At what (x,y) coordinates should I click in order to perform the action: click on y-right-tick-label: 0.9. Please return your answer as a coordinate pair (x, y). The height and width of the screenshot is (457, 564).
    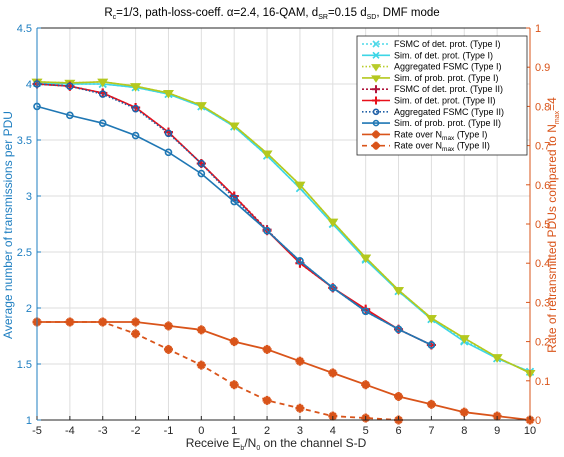
    Looking at the image, I should click on (542, 68).